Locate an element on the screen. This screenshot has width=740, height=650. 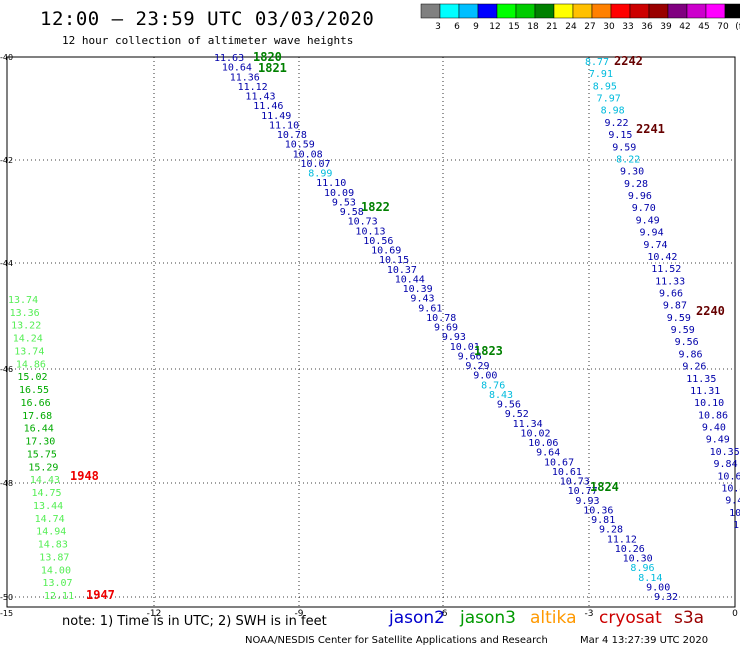
legend-cryosat: cryosat is located at coordinates (630, 618).